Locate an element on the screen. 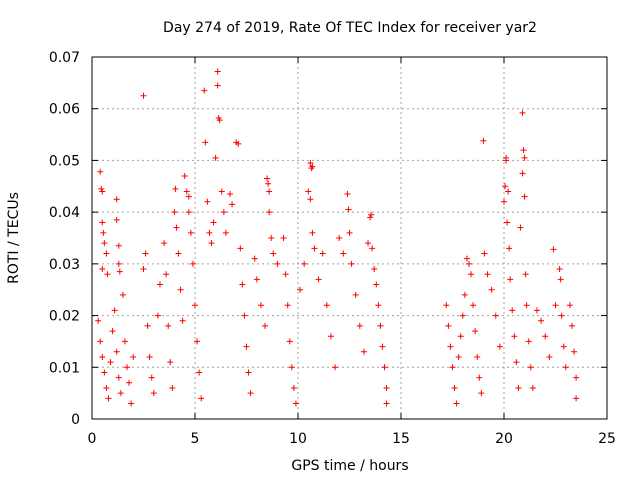  y-tick-label: 0.07 is located at coordinates (64, 58).